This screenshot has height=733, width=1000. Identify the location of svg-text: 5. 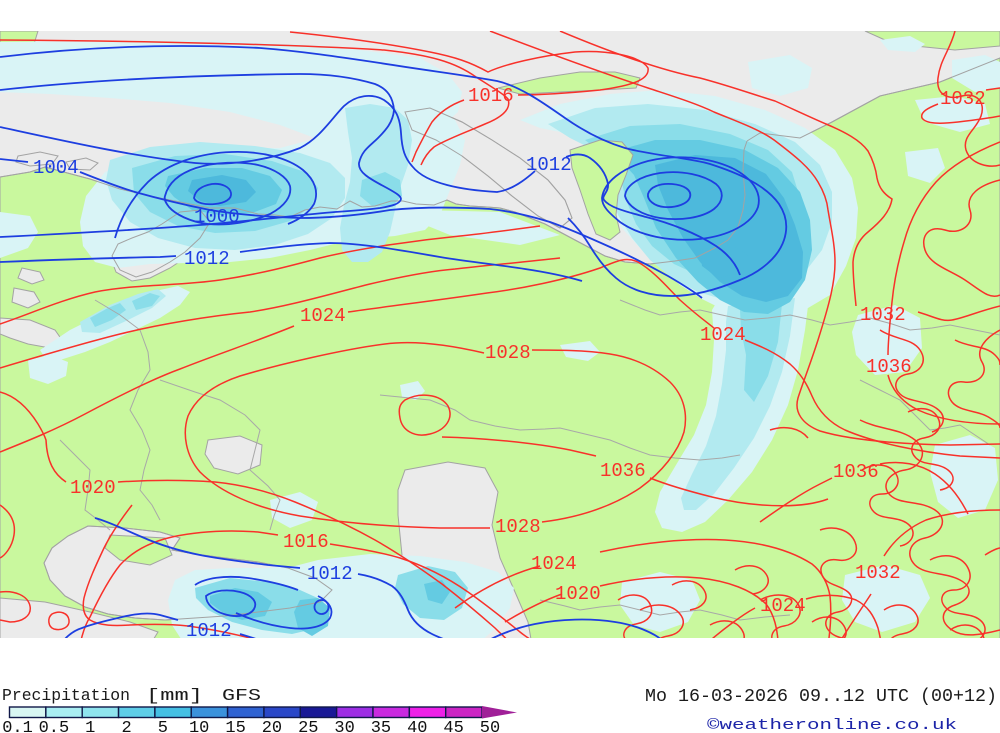
(163, 726).